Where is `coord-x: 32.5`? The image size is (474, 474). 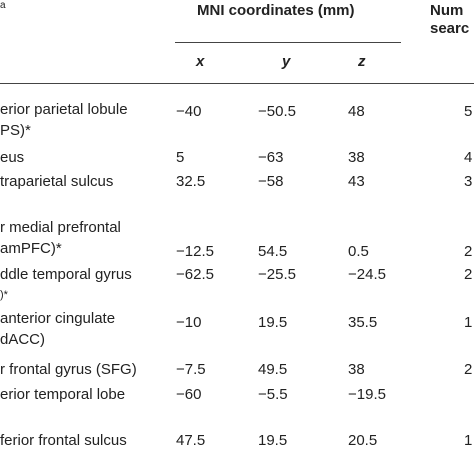
coord-x: 32.5 is located at coordinates (191, 181).